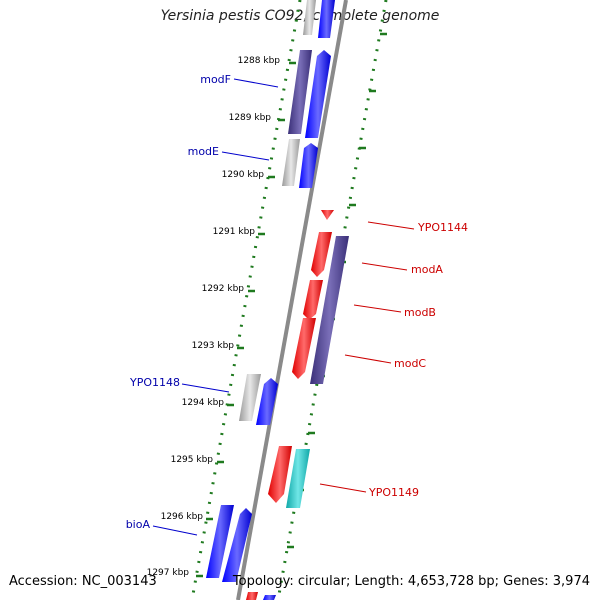 The width and height of the screenshot is (600, 600). What do you see at coordinates (252, 596) in the screenshot?
I see `gene-bottom-red` at bounding box center [252, 596].